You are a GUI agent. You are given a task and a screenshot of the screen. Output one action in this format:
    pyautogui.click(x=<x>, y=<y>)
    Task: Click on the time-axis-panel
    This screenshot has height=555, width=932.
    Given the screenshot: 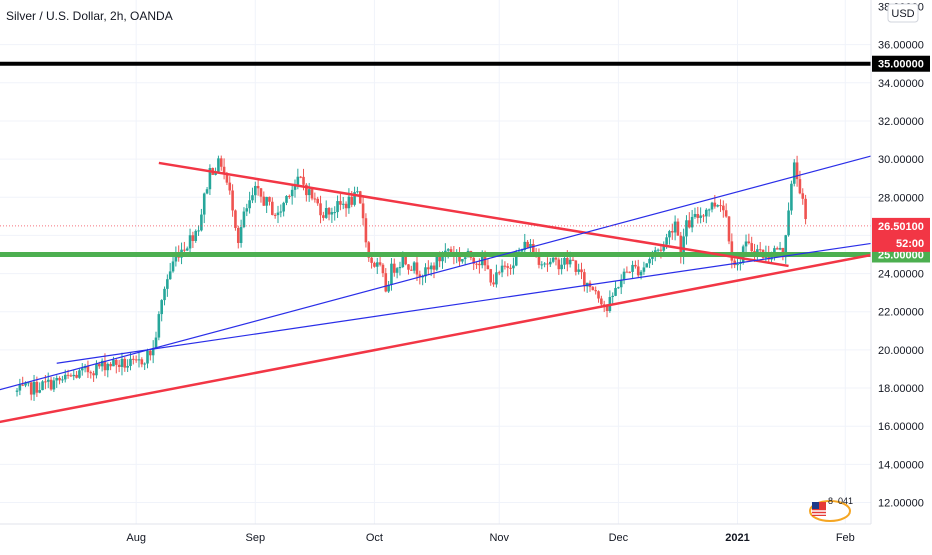 What is the action you would take?
    pyautogui.click(x=435, y=537)
    